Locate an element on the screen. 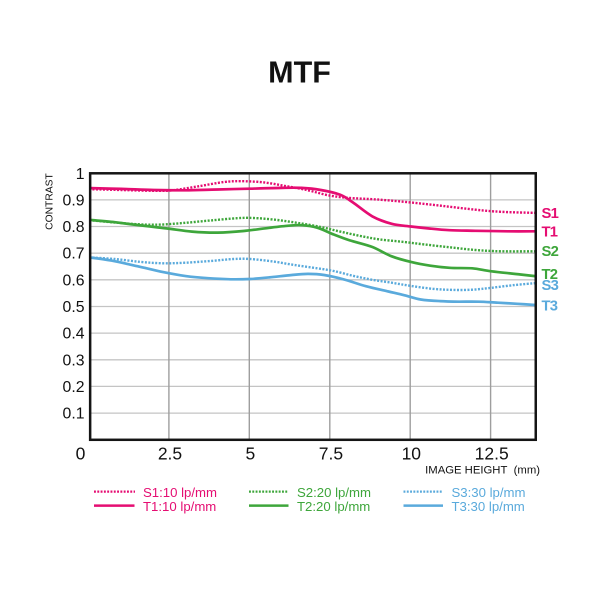 Image resolution: width=600 pixels, height=600 pixels. svg-text: 0.1 is located at coordinates (74, 414).